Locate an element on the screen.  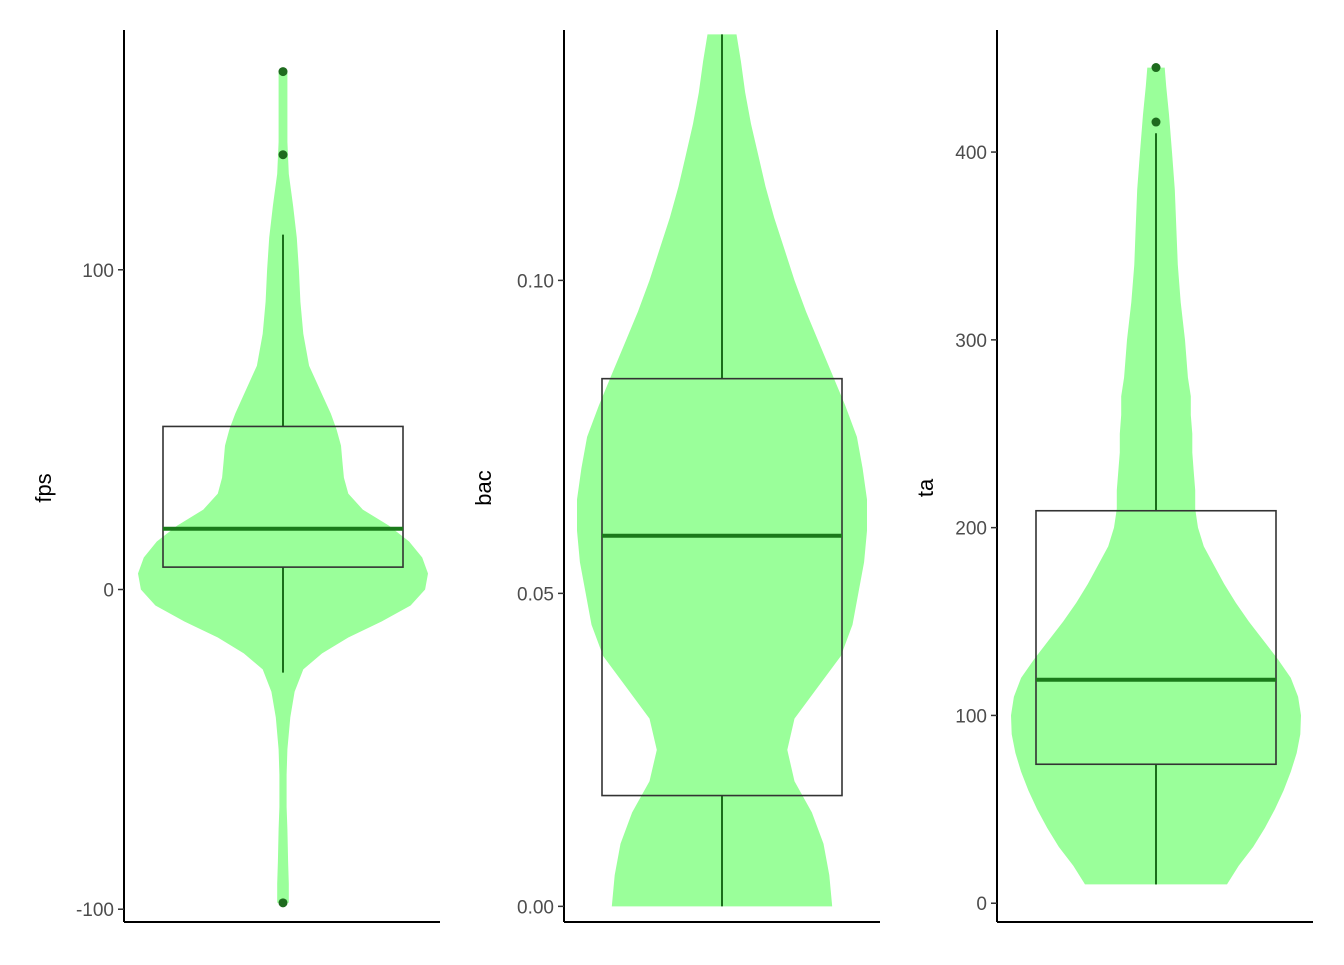
y-tick-label: 0.05 is located at coordinates (535, 594).